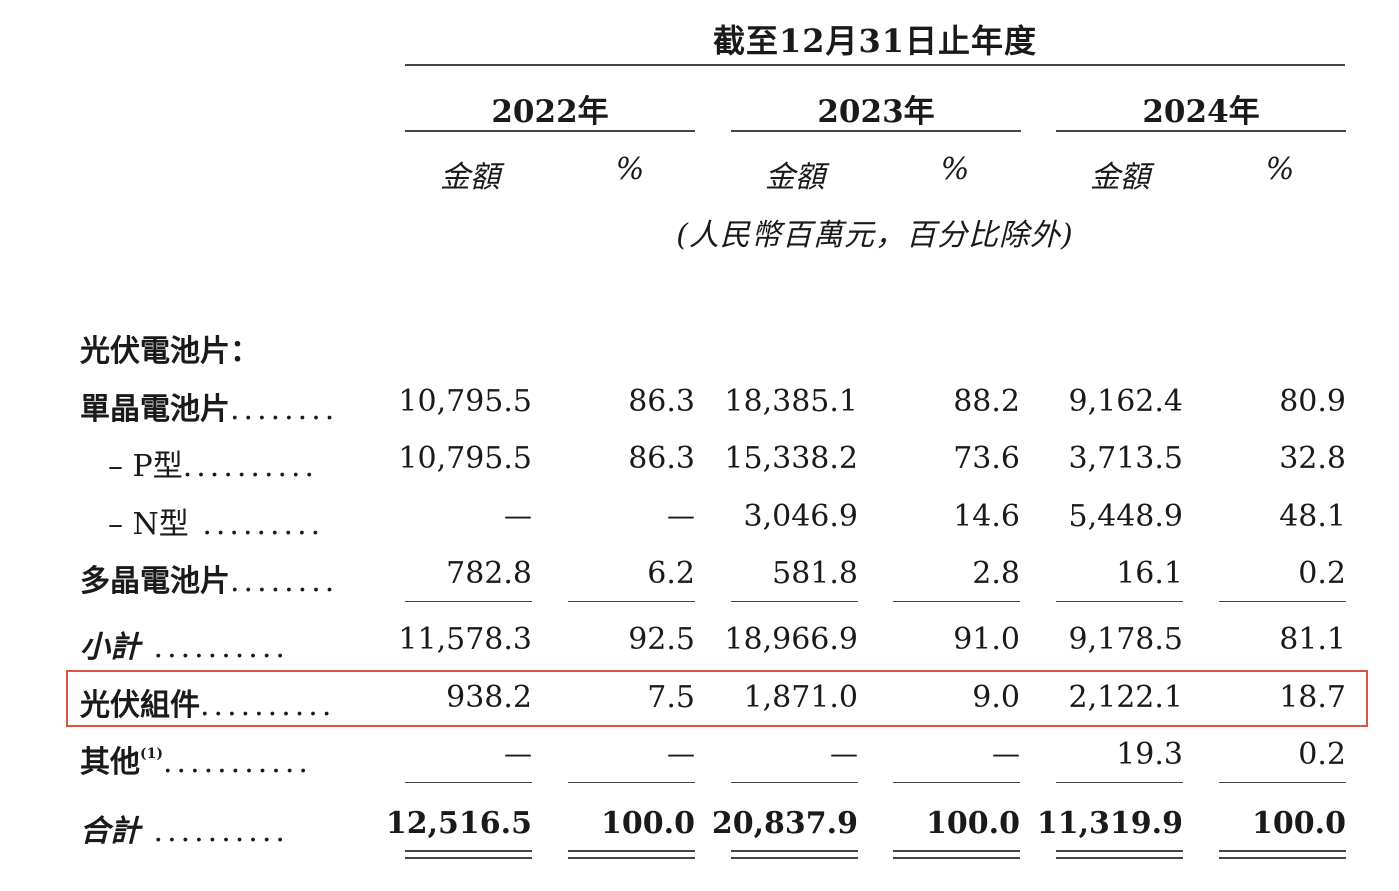 The height and width of the screenshot is (891, 1399). Describe the element at coordinates (1125, 516) in the screenshot. I see `cell-amount-2024: 5,448.9` at that location.